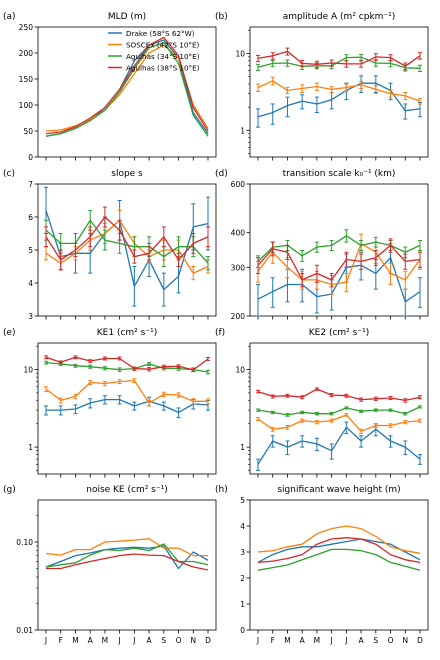 The height and width of the screenshot is (660, 440). What do you see at coordinates (163, 640) in the screenshot?
I see `x-tick-label: S` at bounding box center [163, 640].